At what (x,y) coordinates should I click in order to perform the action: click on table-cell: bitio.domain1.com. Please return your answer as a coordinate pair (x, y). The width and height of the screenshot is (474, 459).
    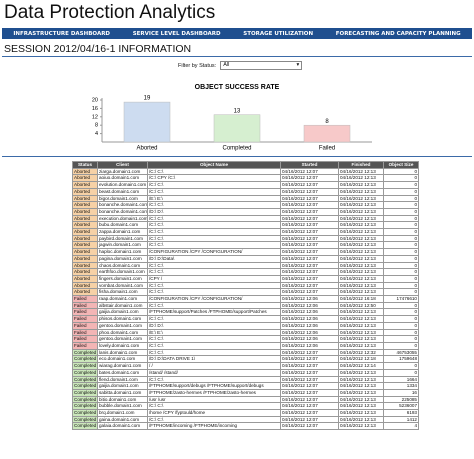
    Looking at the image, I should click on (122, 399).